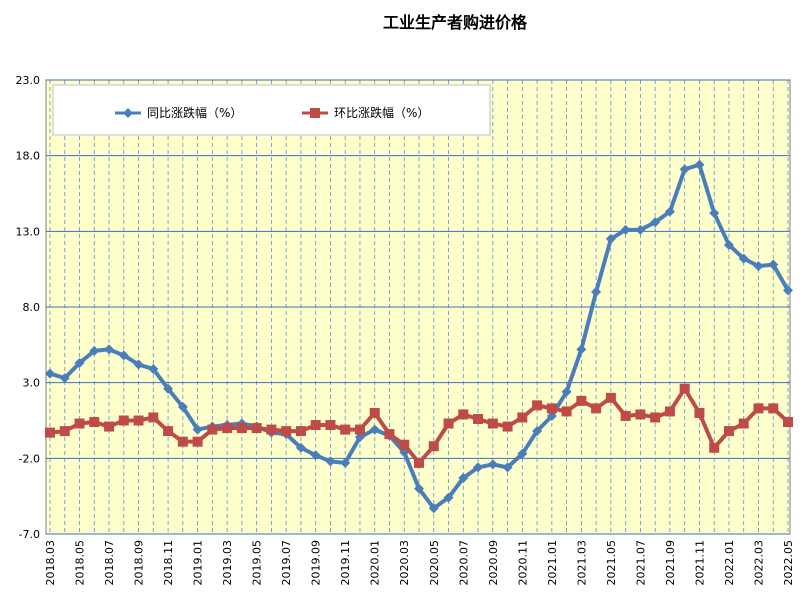 This screenshot has width=808, height=606. Describe the element at coordinates (28, 156) in the screenshot. I see `y-tick-label: 18.0` at that location.